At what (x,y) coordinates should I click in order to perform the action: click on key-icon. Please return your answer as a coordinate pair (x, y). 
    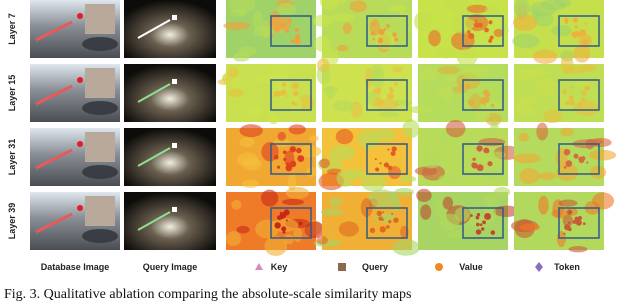
    Looking at the image, I should click on (259, 266).